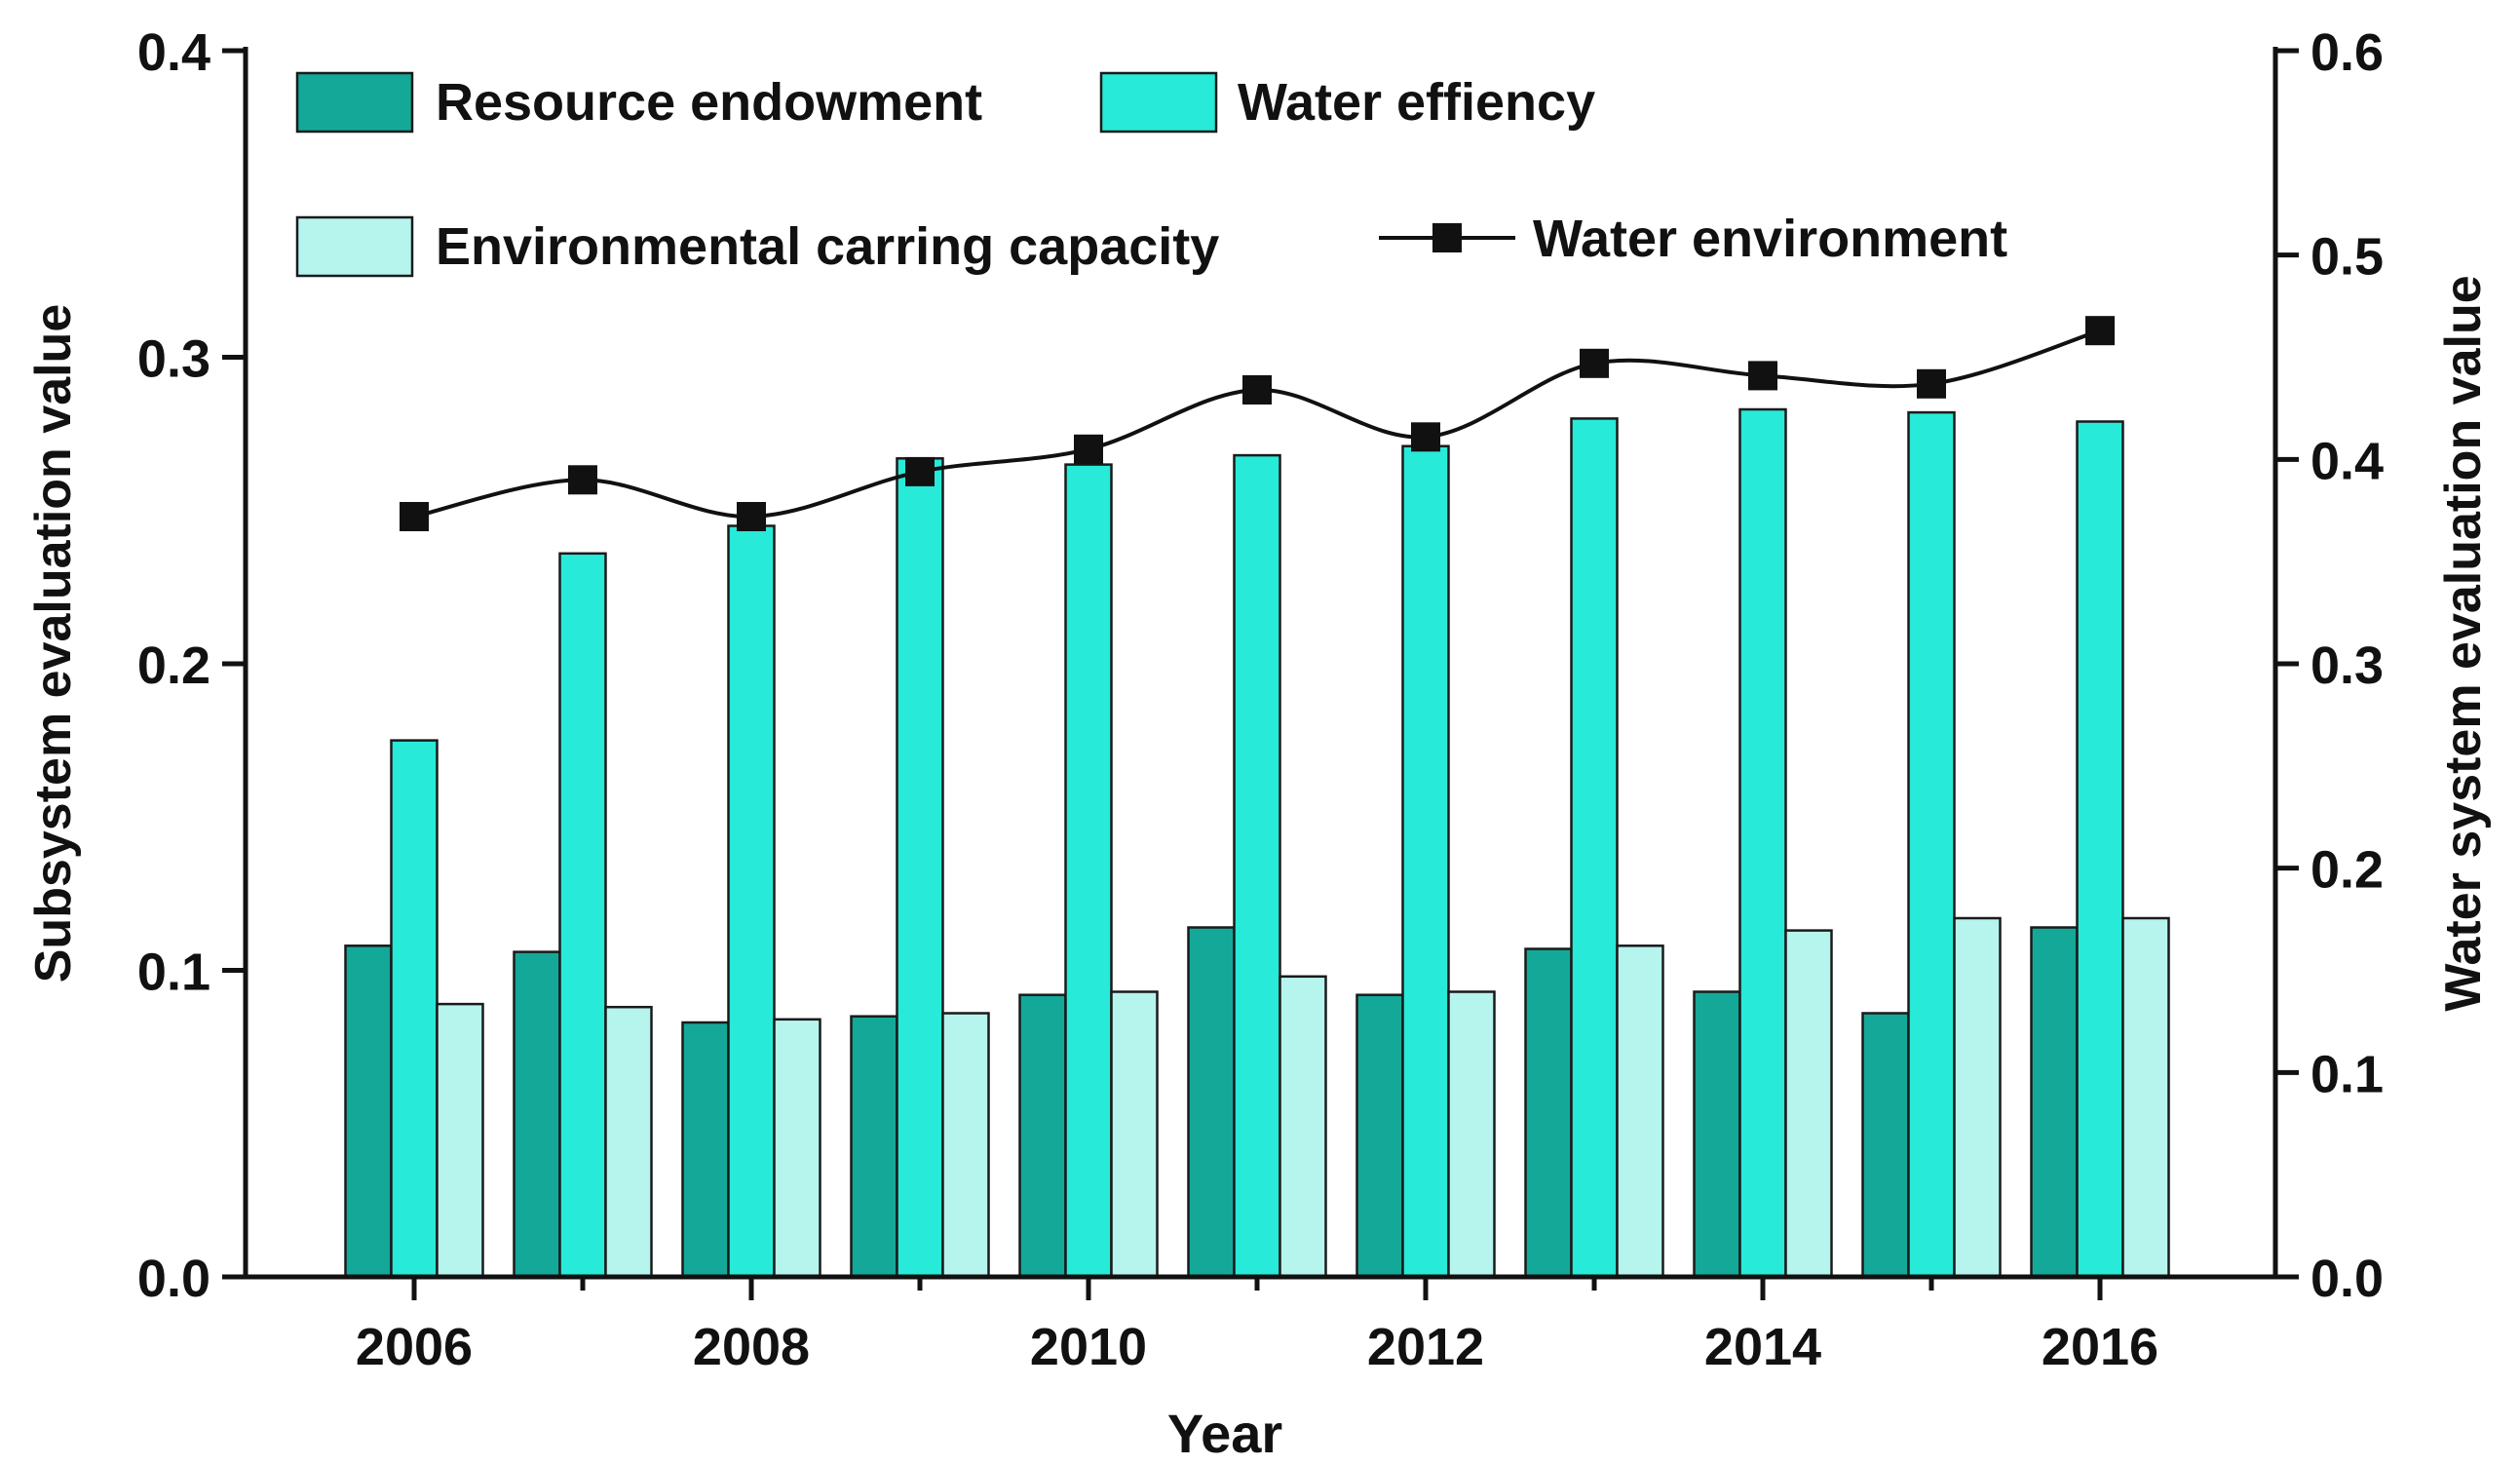 This screenshot has height=1465, width=2520. What do you see at coordinates (2347, 53) in the screenshot?
I see `y2-tick-label-0.6: 0.6` at bounding box center [2347, 53].